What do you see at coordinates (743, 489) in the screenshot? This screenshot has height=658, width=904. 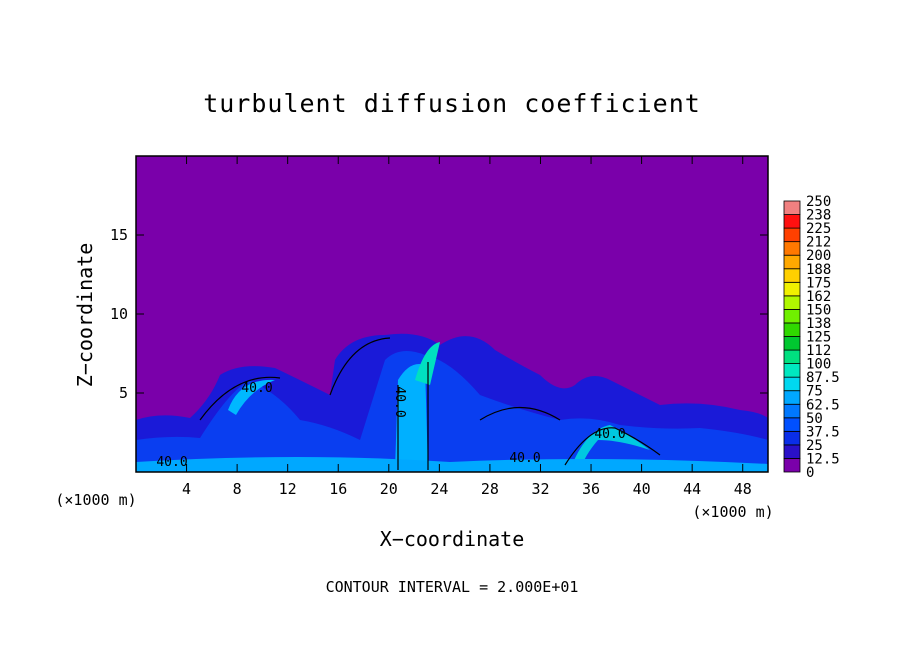 I see `x-tick-label: 48` at bounding box center [743, 489].